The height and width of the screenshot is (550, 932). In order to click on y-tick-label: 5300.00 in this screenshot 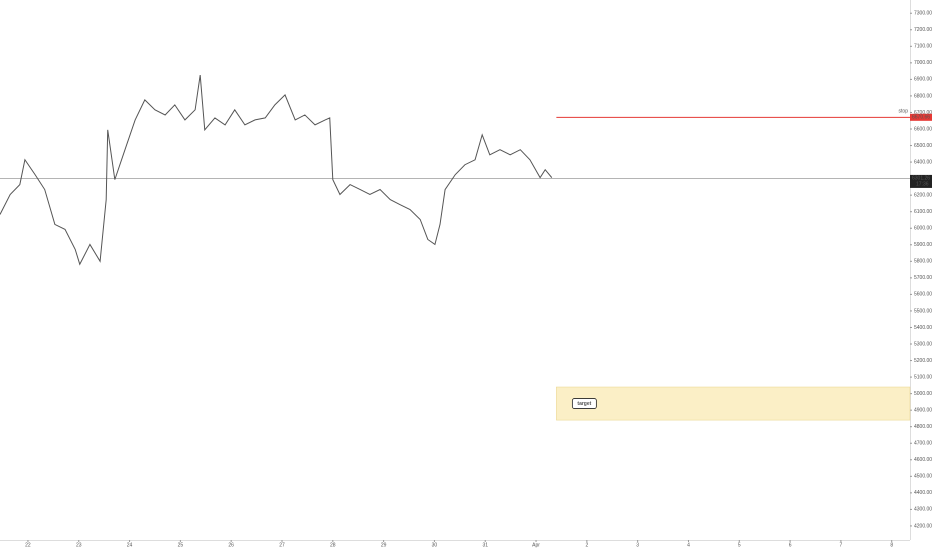, I will do `click(923, 344)`.